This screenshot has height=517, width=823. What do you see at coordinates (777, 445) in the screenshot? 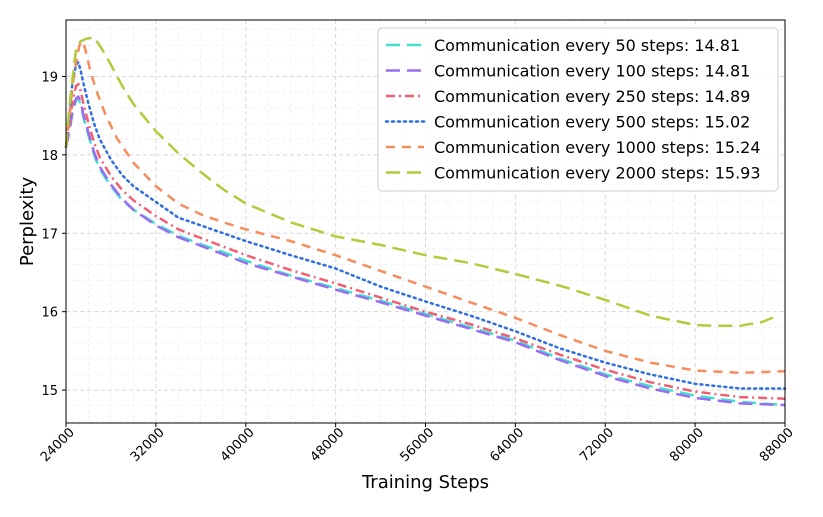
I see `x-tick-label: 88000` at bounding box center [777, 445].